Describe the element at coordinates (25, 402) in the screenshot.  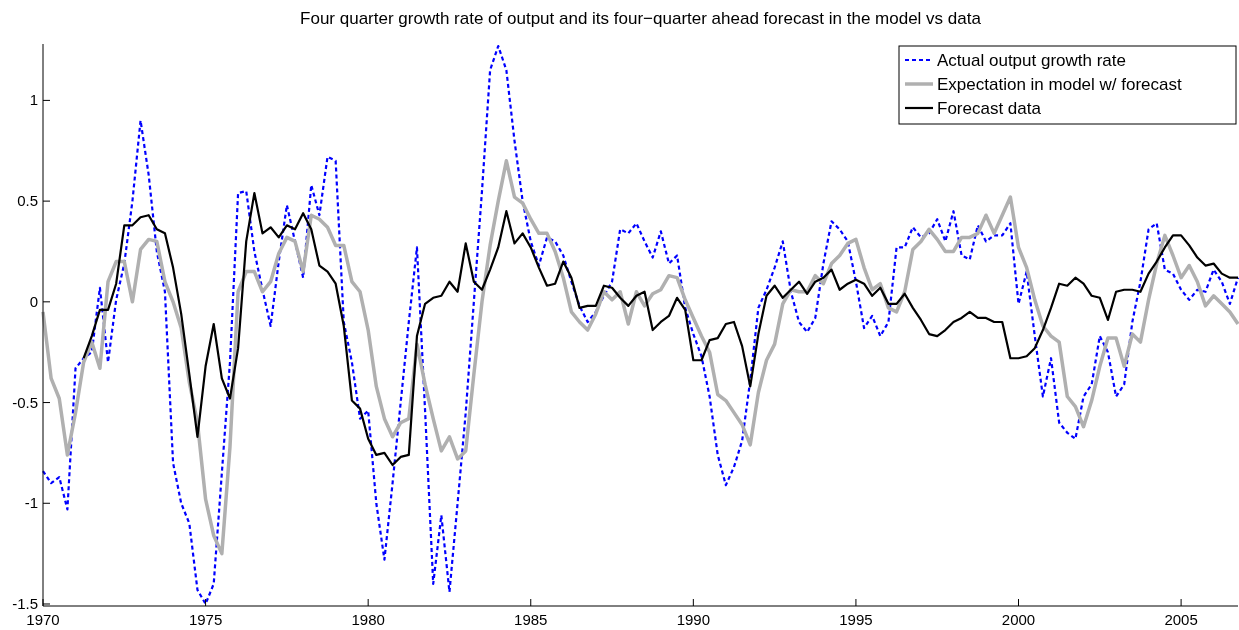
I see `y-tick-label: -0.5` at that location.